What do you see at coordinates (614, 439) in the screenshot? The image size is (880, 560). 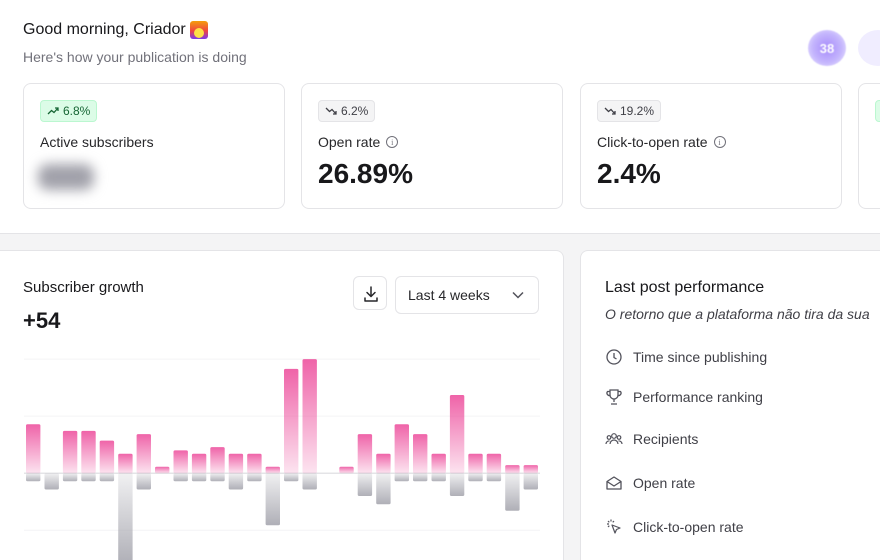 I see `users-icon` at bounding box center [614, 439].